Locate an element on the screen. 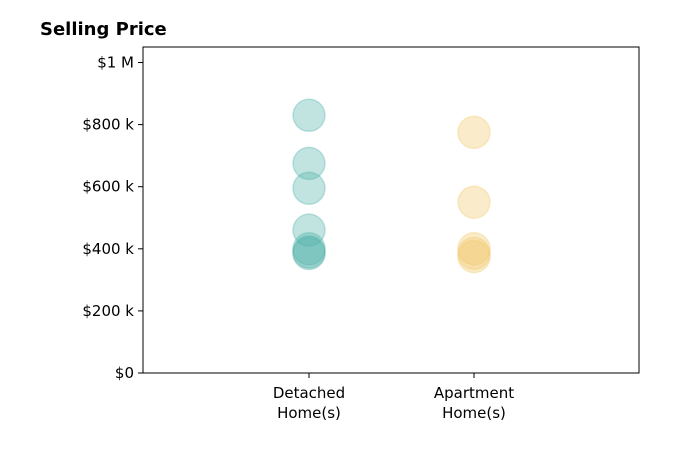  y-tick-label: $600 k is located at coordinates (108, 187).